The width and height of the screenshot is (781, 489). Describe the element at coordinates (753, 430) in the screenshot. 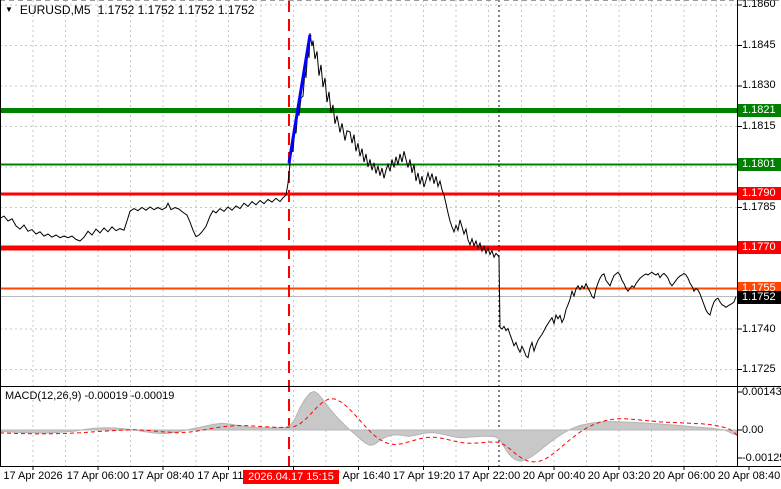

I see `macd-axis-label: 0.00` at that location.